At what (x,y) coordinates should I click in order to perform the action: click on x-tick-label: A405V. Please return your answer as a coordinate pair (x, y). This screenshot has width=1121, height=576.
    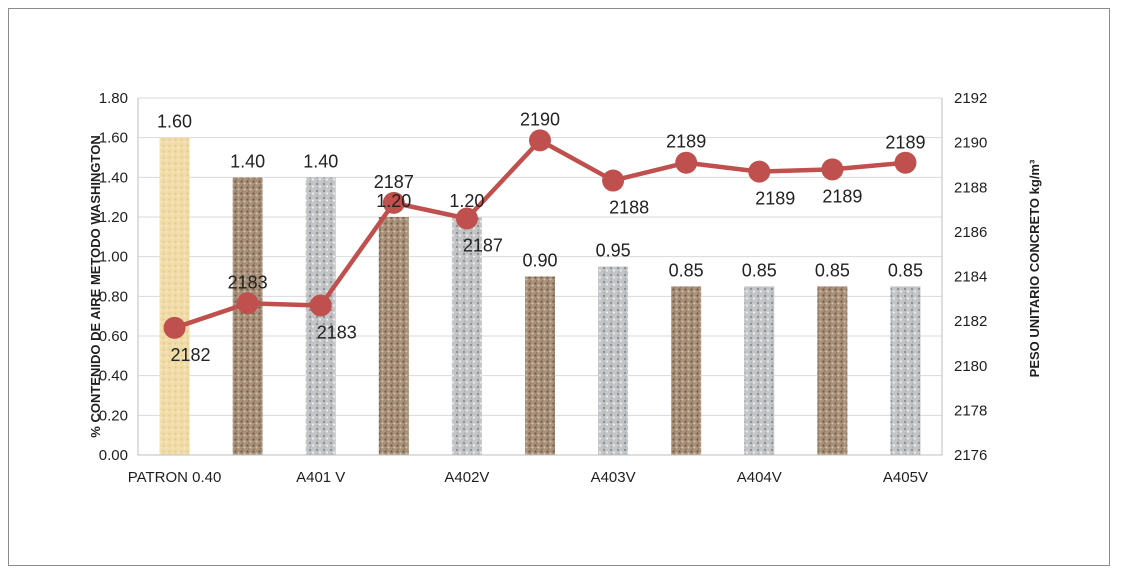
    Looking at the image, I should click on (905, 477).